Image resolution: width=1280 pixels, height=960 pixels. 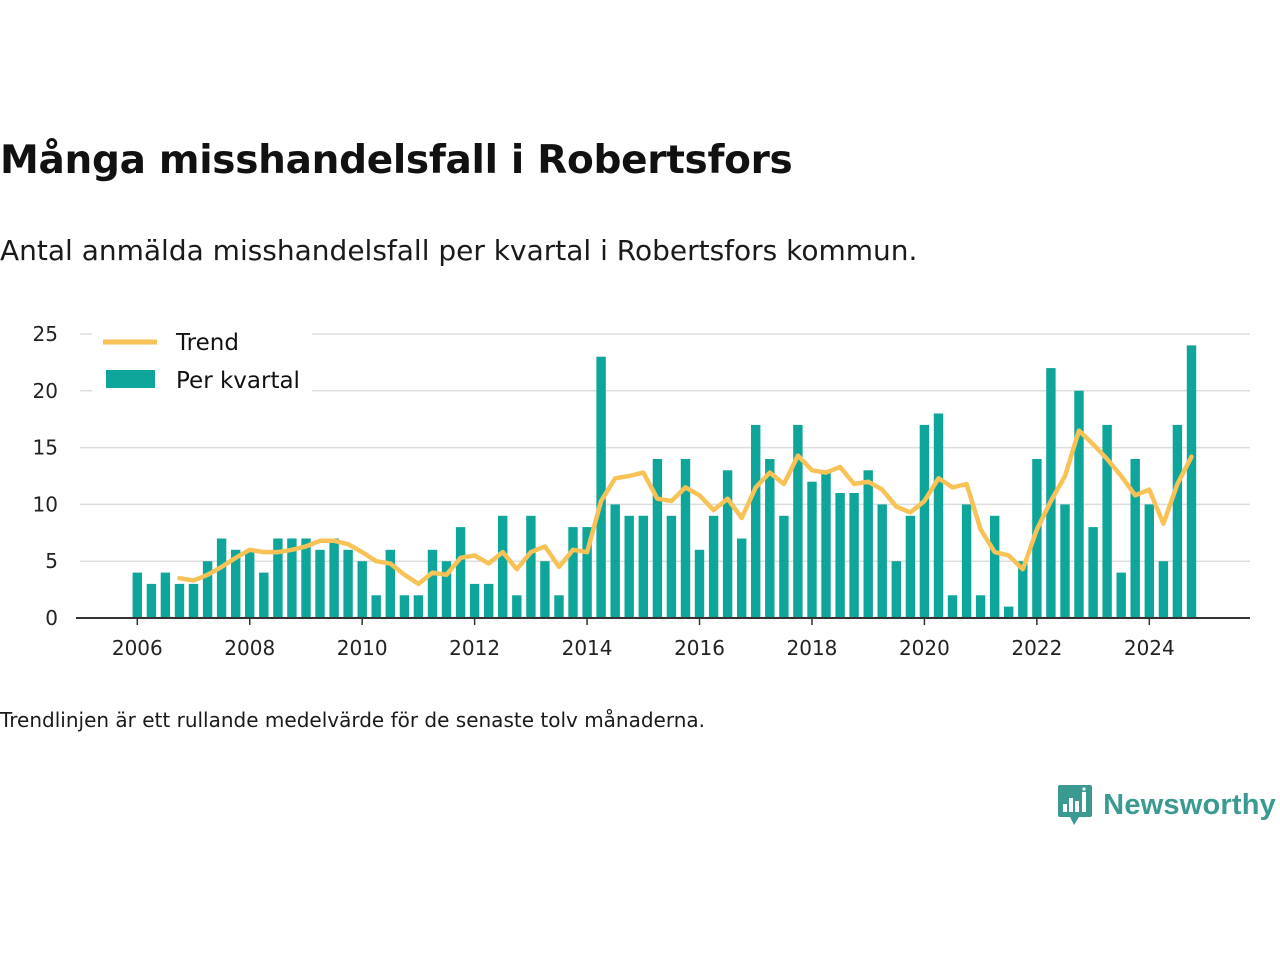 What do you see at coordinates (238, 381) in the screenshot?
I see `legend-bar-label: Per kvartal` at bounding box center [238, 381].